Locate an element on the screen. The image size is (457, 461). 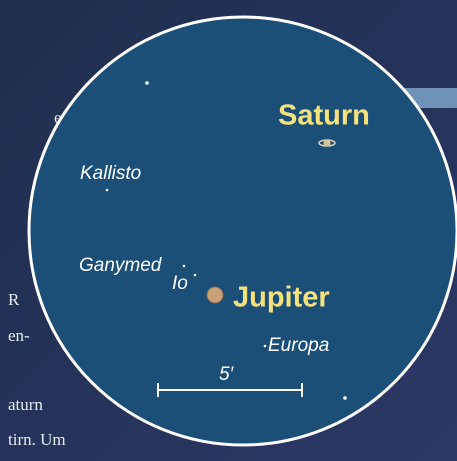
europa-dot is located at coordinates (265, 346).